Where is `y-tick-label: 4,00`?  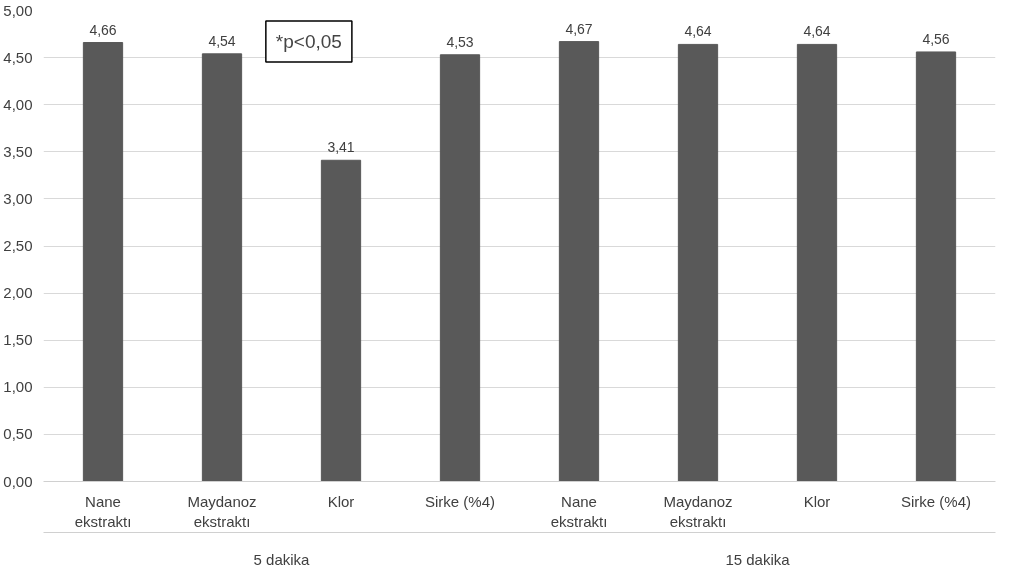 y-tick-label: 4,00 is located at coordinates (18, 104).